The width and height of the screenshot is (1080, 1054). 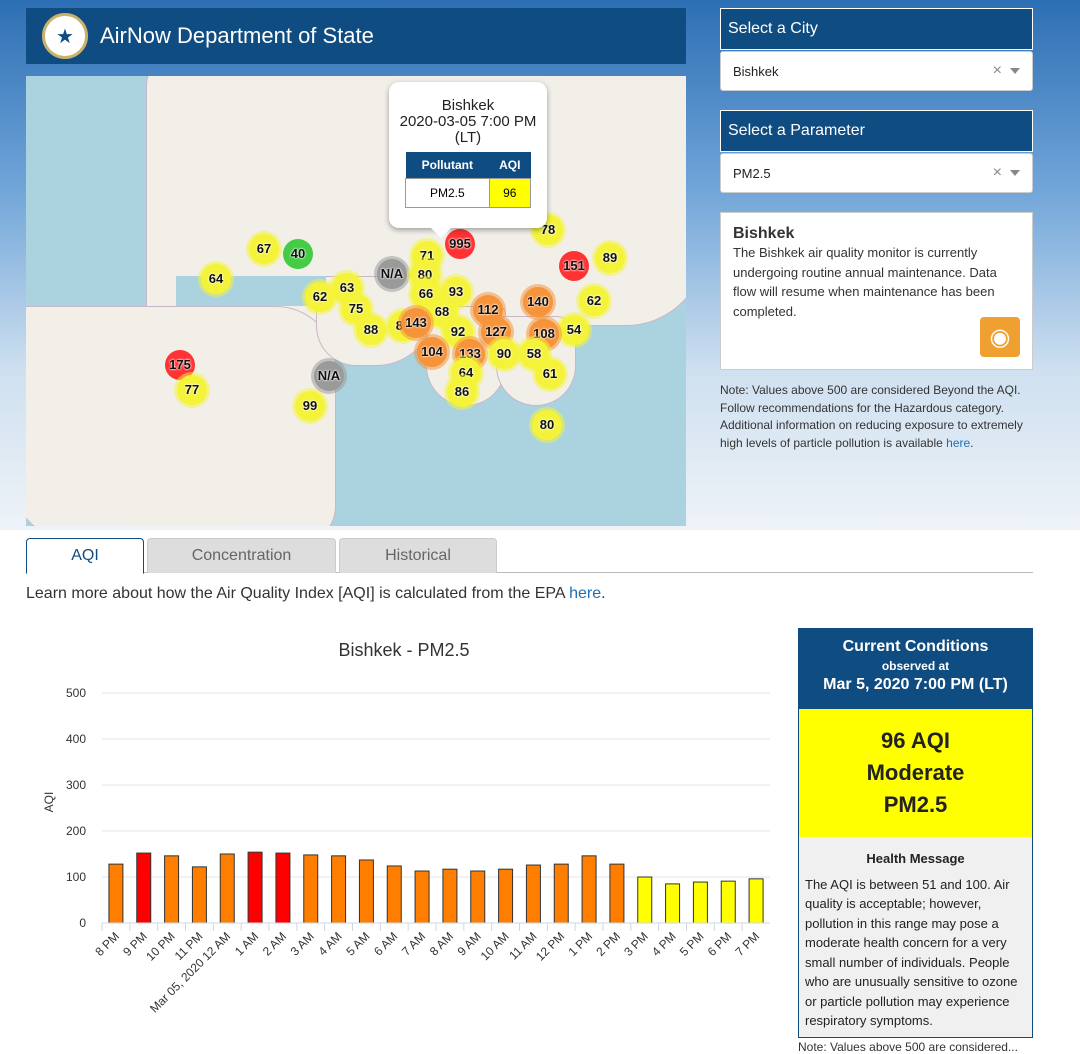 I want to click on map-marker: 86, so click(x=462, y=392).